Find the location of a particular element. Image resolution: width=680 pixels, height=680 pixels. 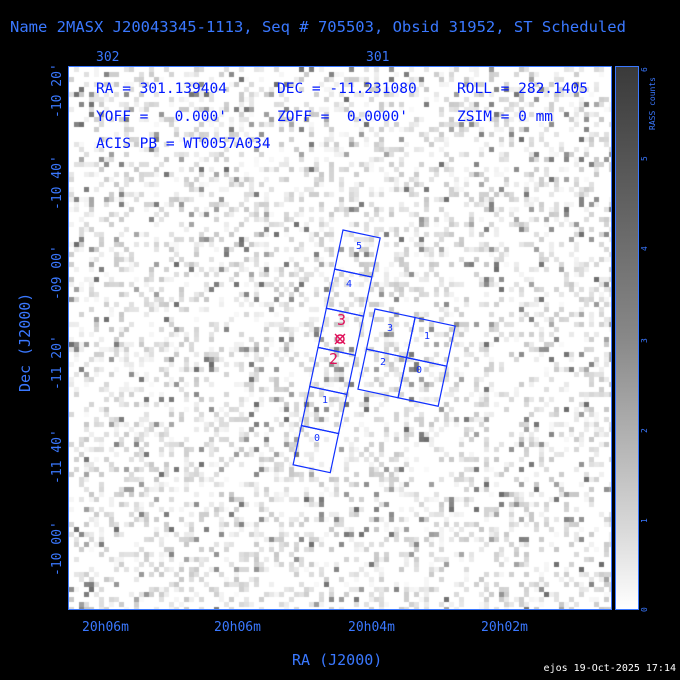

acis-pb-readout: ACIS PB = WT0057A034 is located at coordinates (183, 144).